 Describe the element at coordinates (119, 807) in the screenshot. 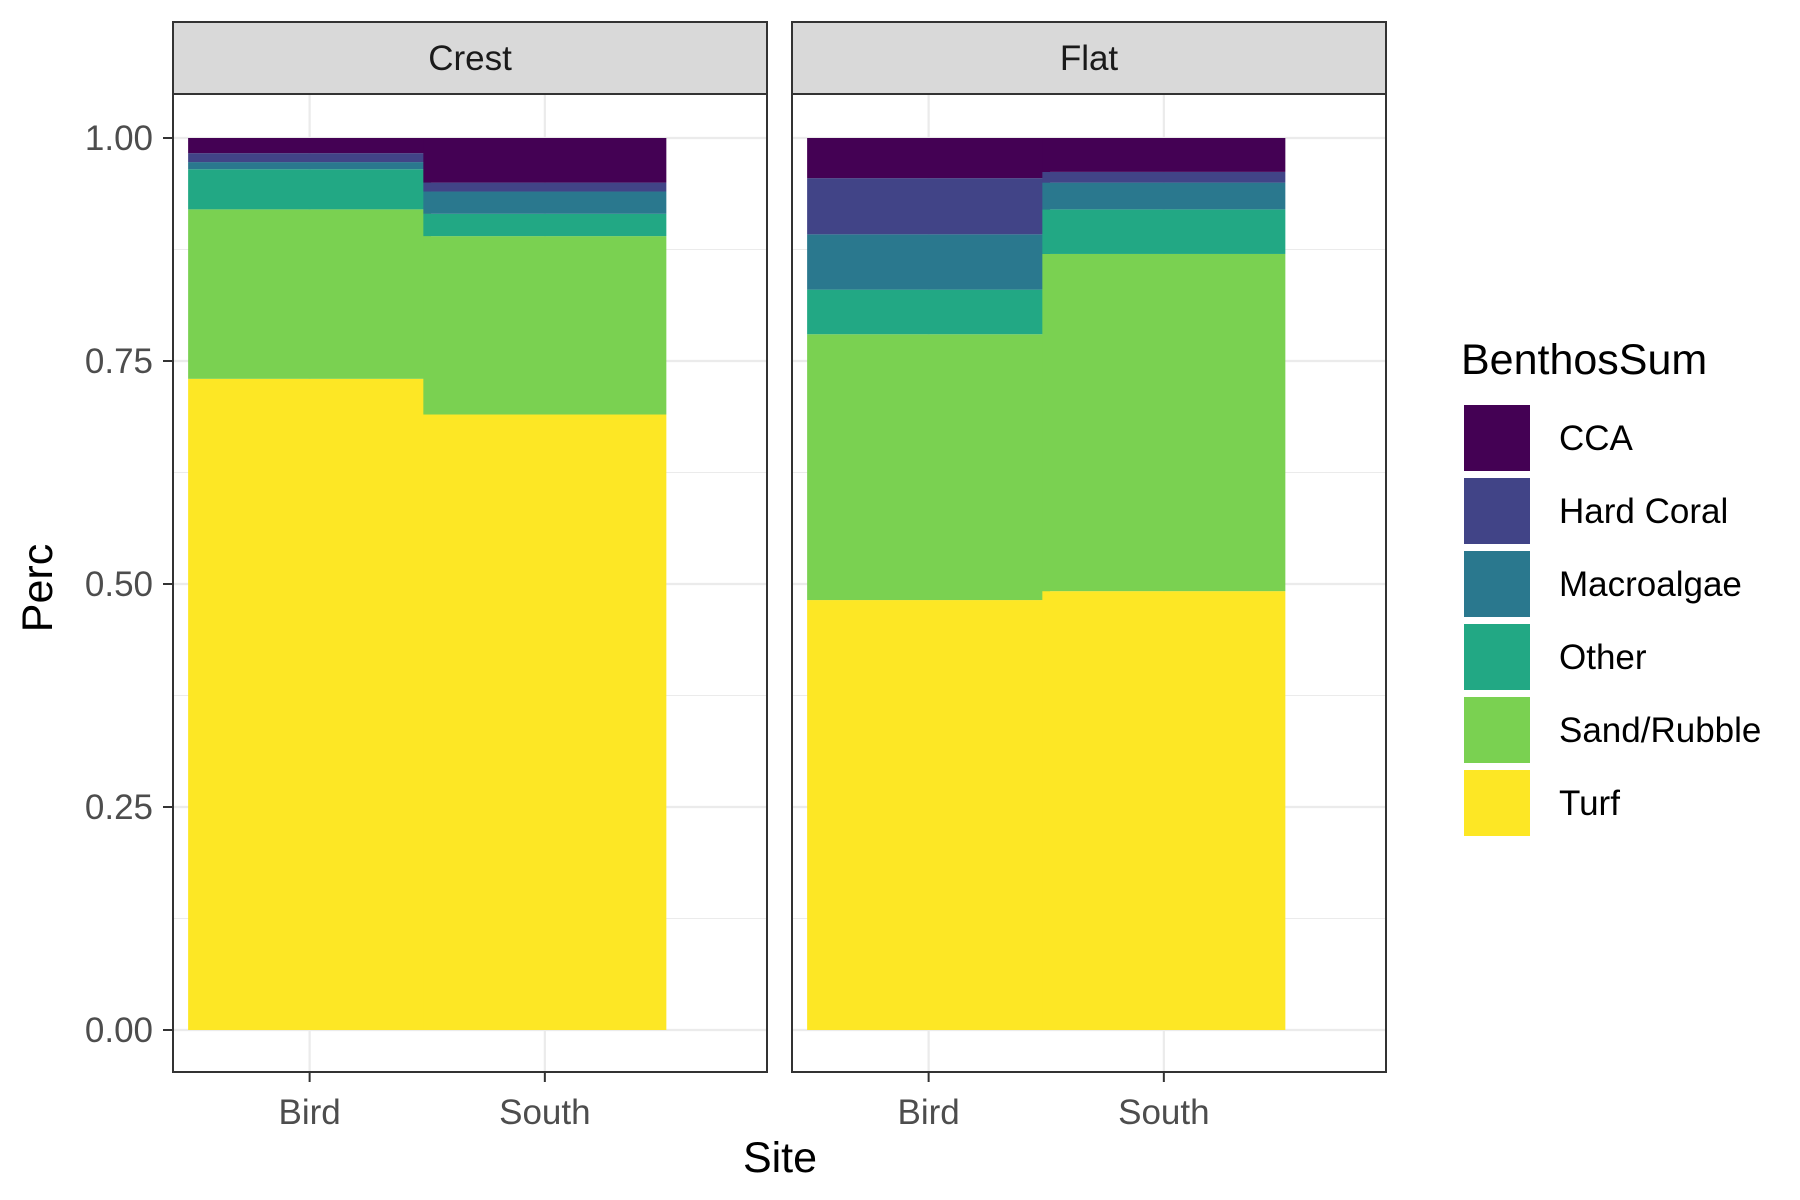

I see `y-tick-label: 0.25` at that location.